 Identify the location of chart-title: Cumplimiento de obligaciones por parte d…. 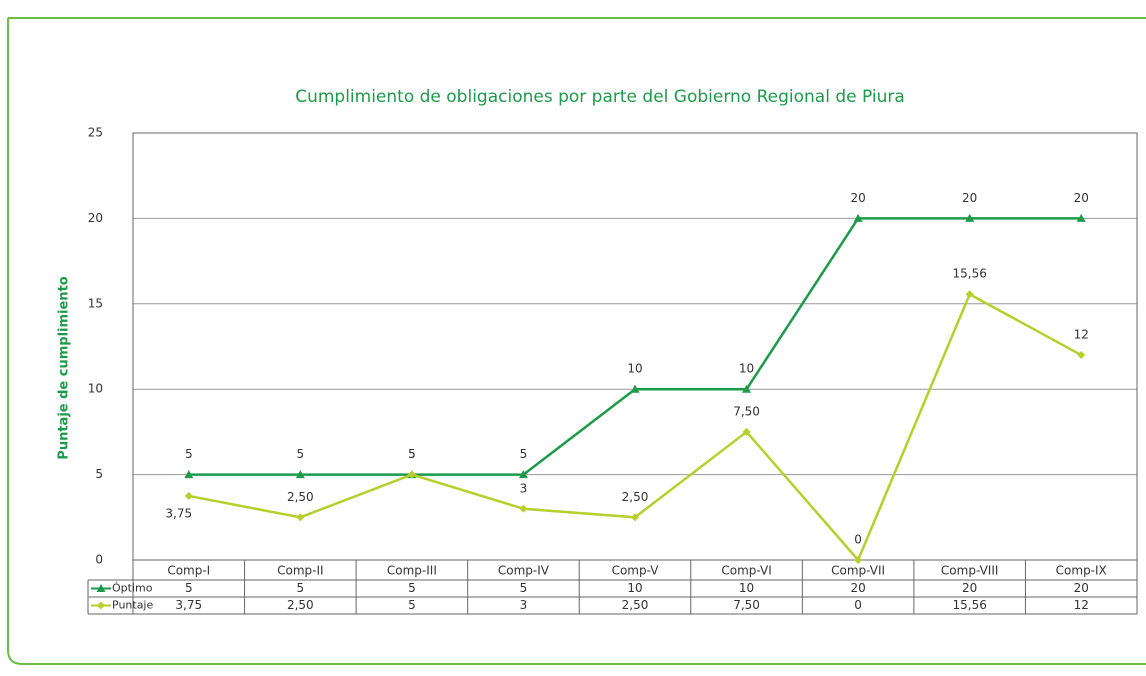
(600, 97).